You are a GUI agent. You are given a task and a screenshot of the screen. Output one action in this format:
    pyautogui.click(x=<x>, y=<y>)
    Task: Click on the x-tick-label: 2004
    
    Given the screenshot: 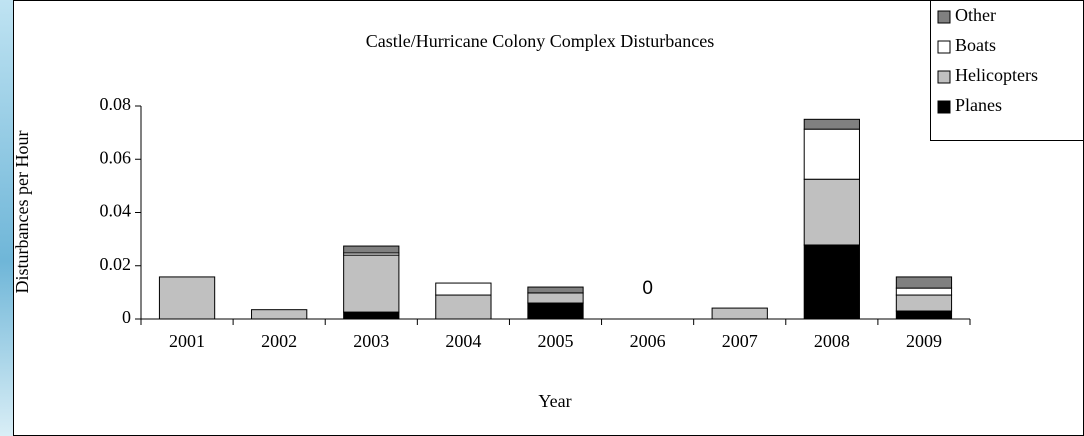 What is the action you would take?
    pyautogui.click(x=463, y=341)
    